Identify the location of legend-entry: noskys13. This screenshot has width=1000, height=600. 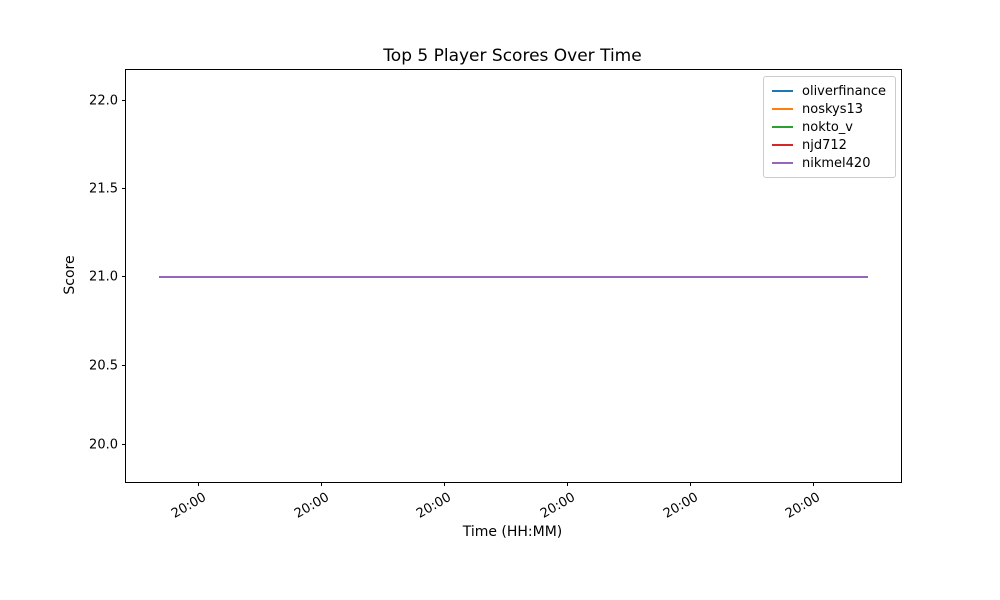
(829, 109).